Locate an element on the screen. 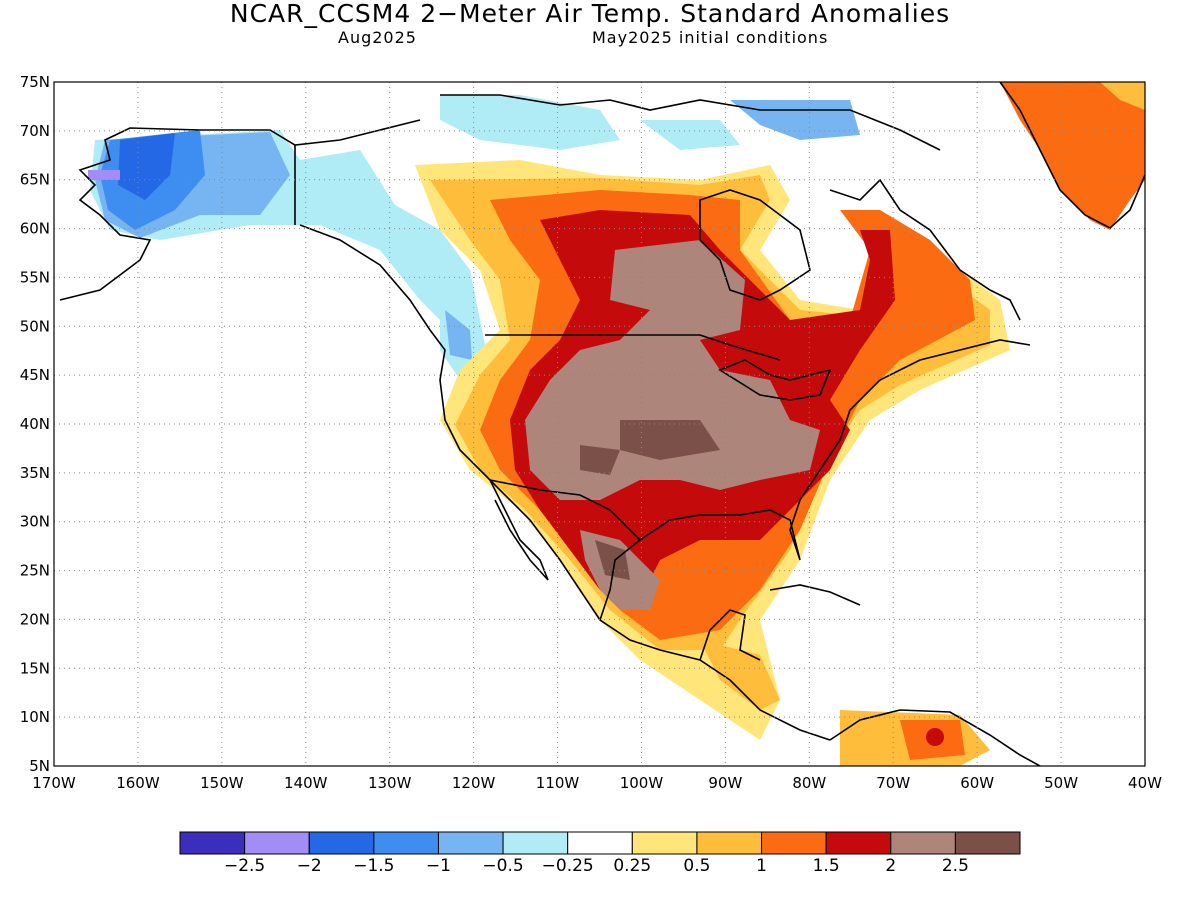  pnw-cold-mid is located at coordinates (458, 335).